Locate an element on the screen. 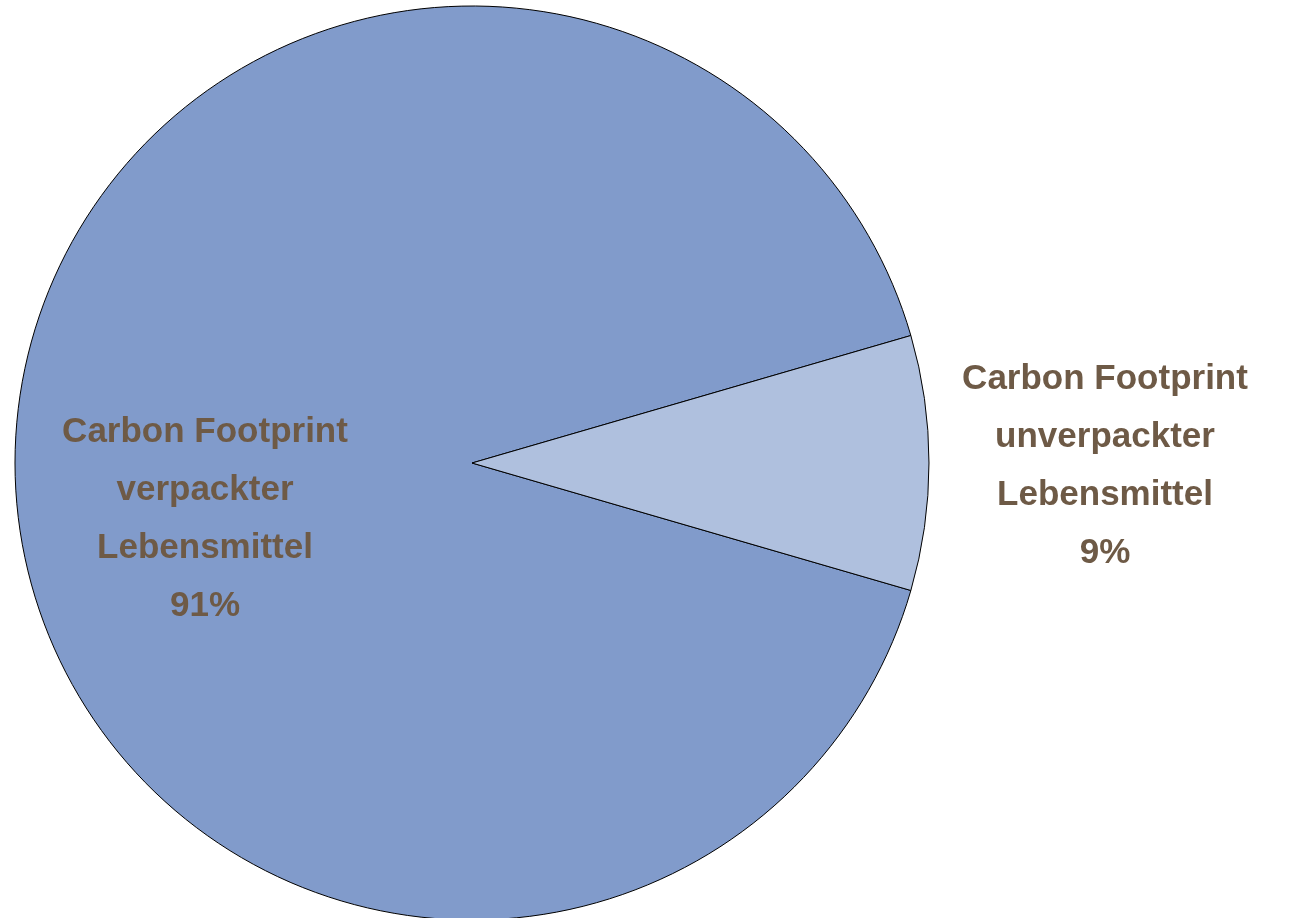 The image size is (1301, 918). data-label: 9% is located at coordinates (1105, 550).